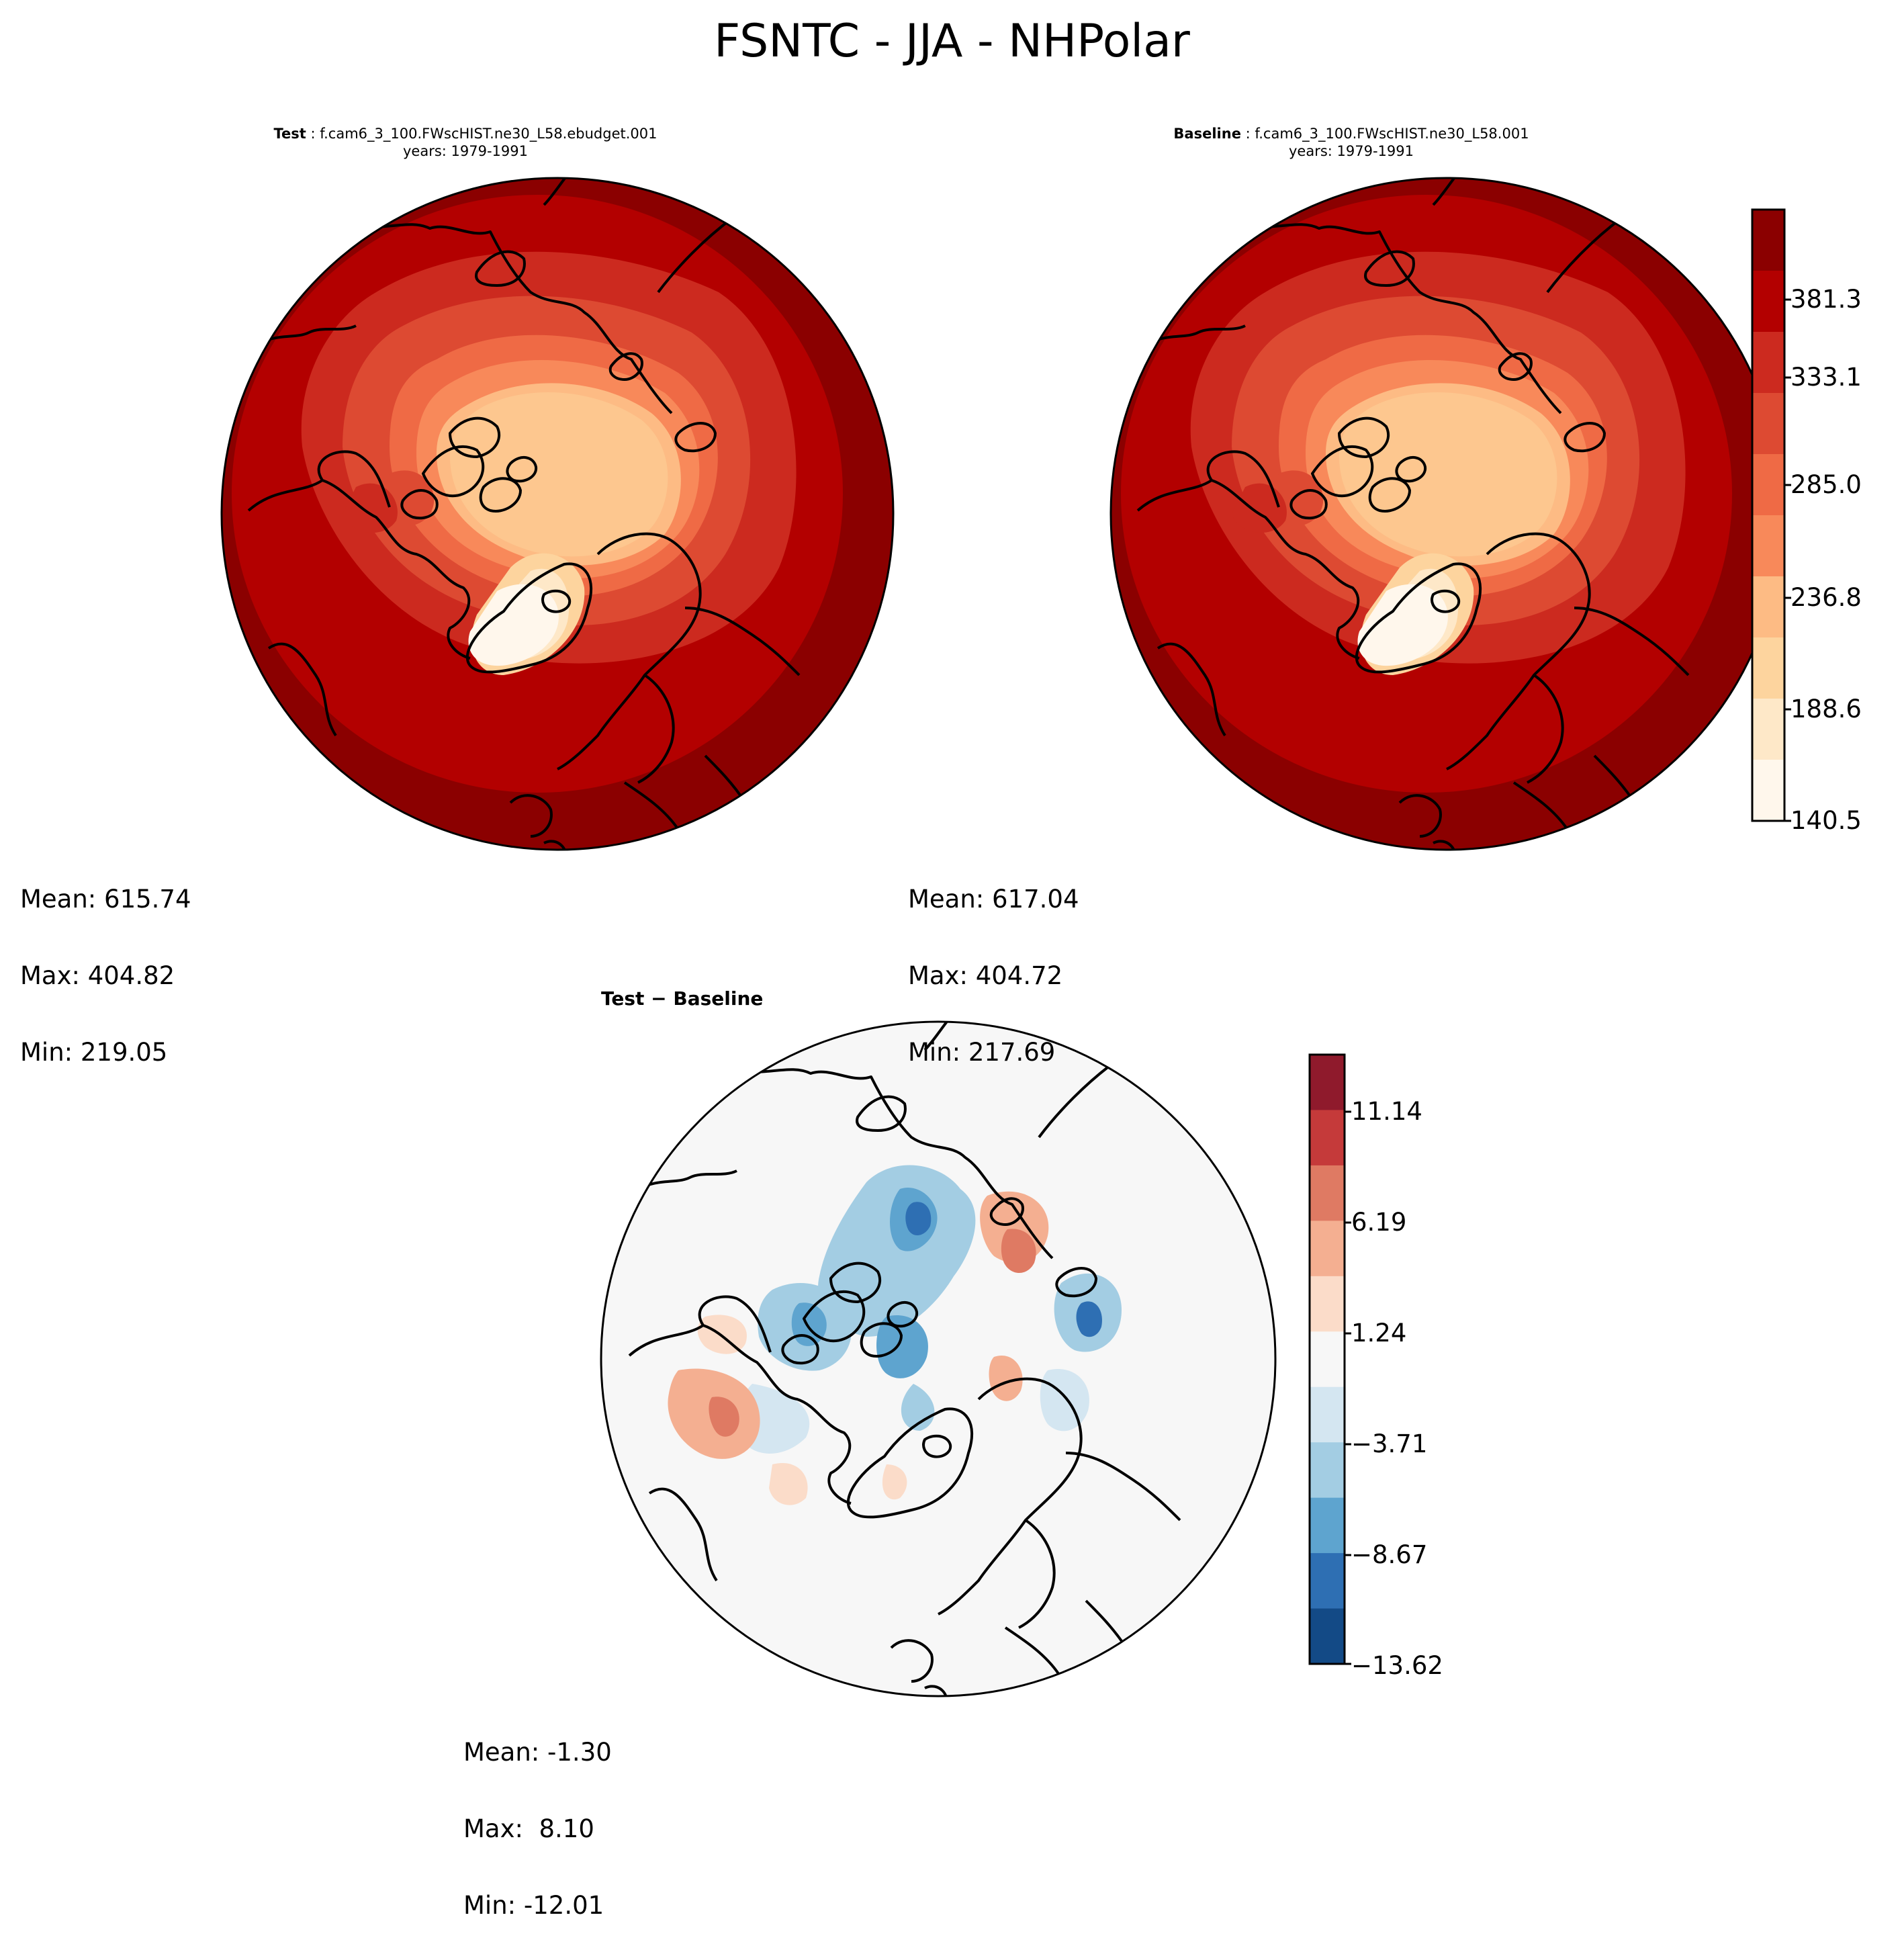 The height and width of the screenshot is (1944, 1904). I want to click on baseline-mean: Mean: 617.04, so click(993, 899).